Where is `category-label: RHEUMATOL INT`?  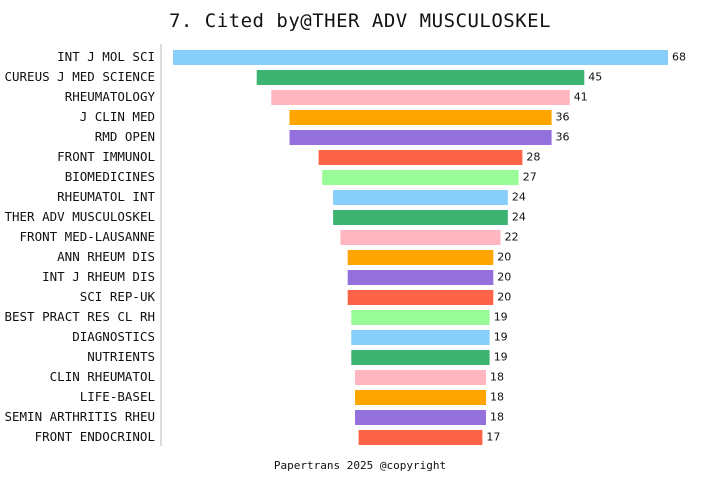
category-label: RHEUMATOL INT is located at coordinates (106, 196).